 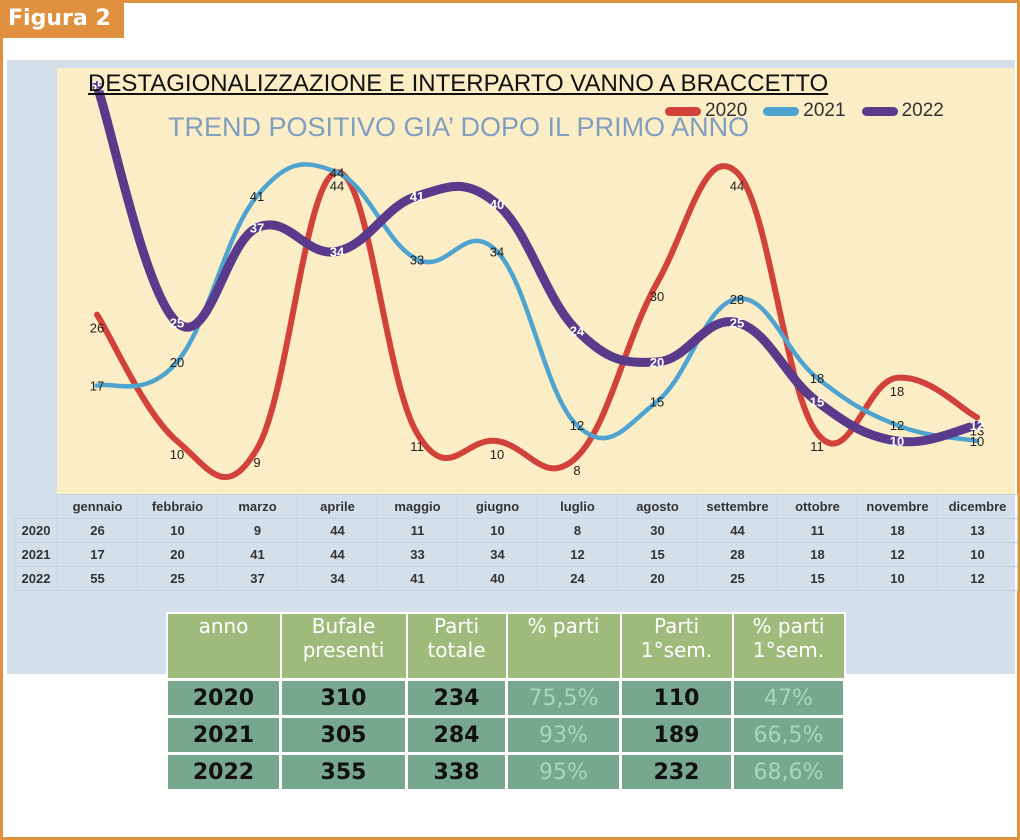 I want to click on table-header-agosto: agosto, so click(x=657, y=506).